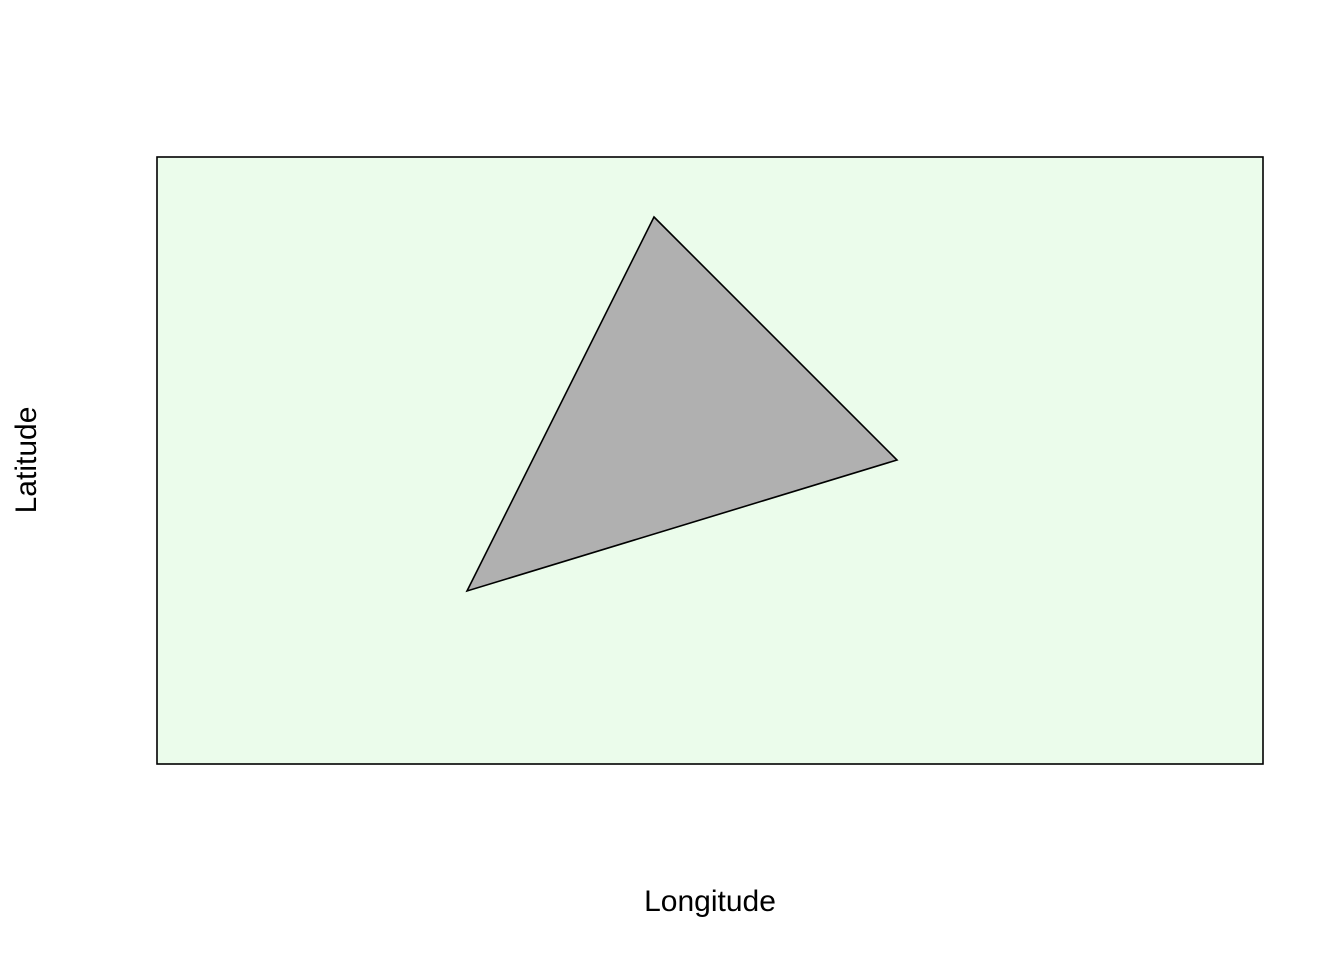  I want to click on triangle-polygon, so click(682, 404).